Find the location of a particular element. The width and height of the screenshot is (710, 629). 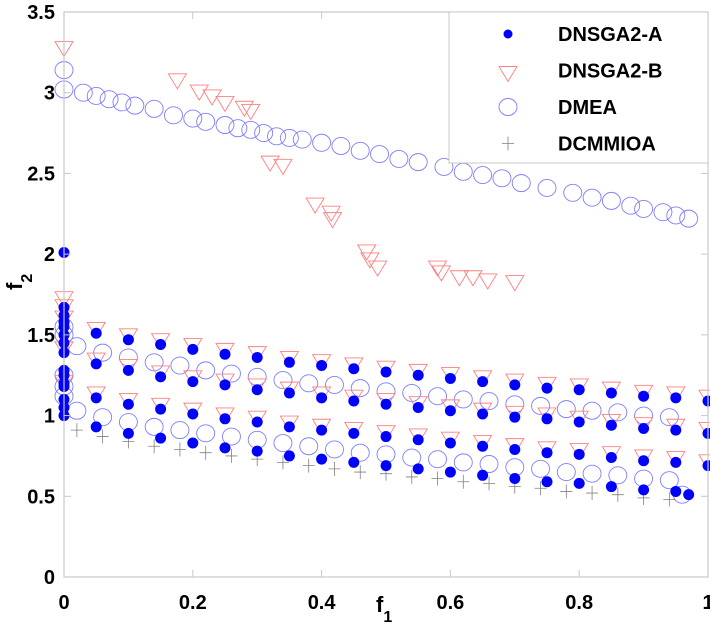

series-dcmmioa is located at coordinates (373, 465).